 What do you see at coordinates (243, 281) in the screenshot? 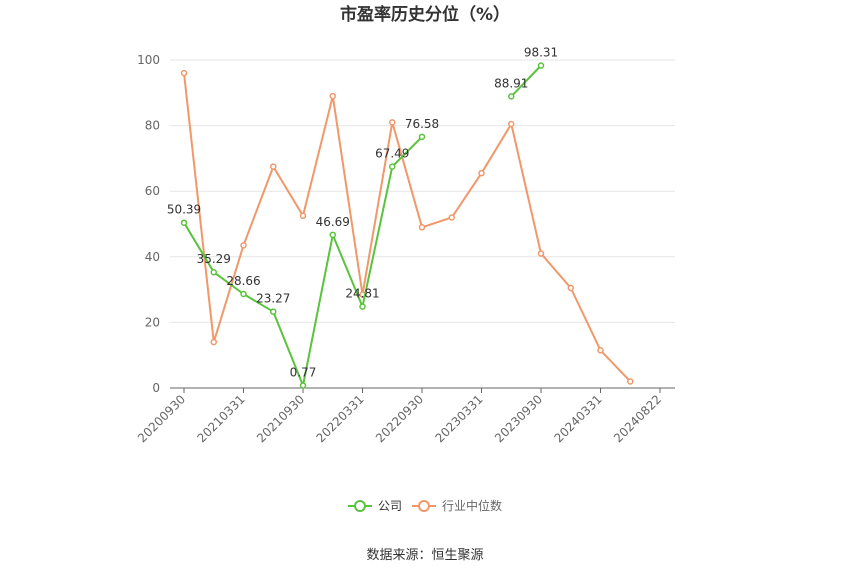
I see `data-label: 28.66` at bounding box center [243, 281].